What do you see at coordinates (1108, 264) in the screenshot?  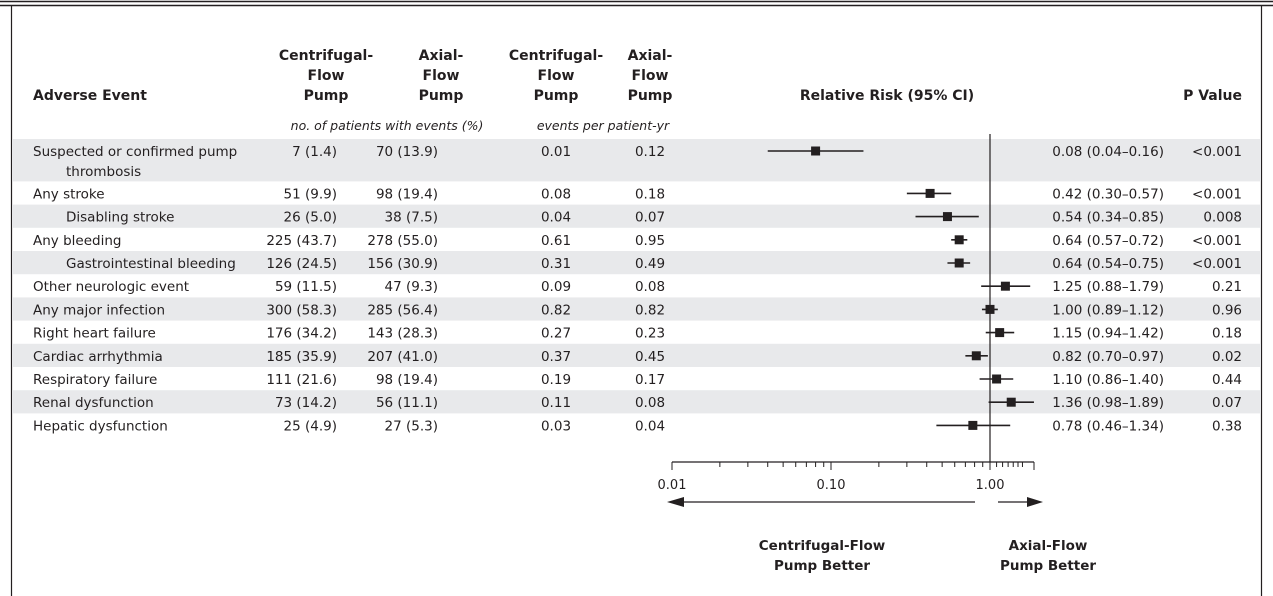 I see `cell-relative-risk: 0.64 (0.54–0.75)` at bounding box center [1108, 264].